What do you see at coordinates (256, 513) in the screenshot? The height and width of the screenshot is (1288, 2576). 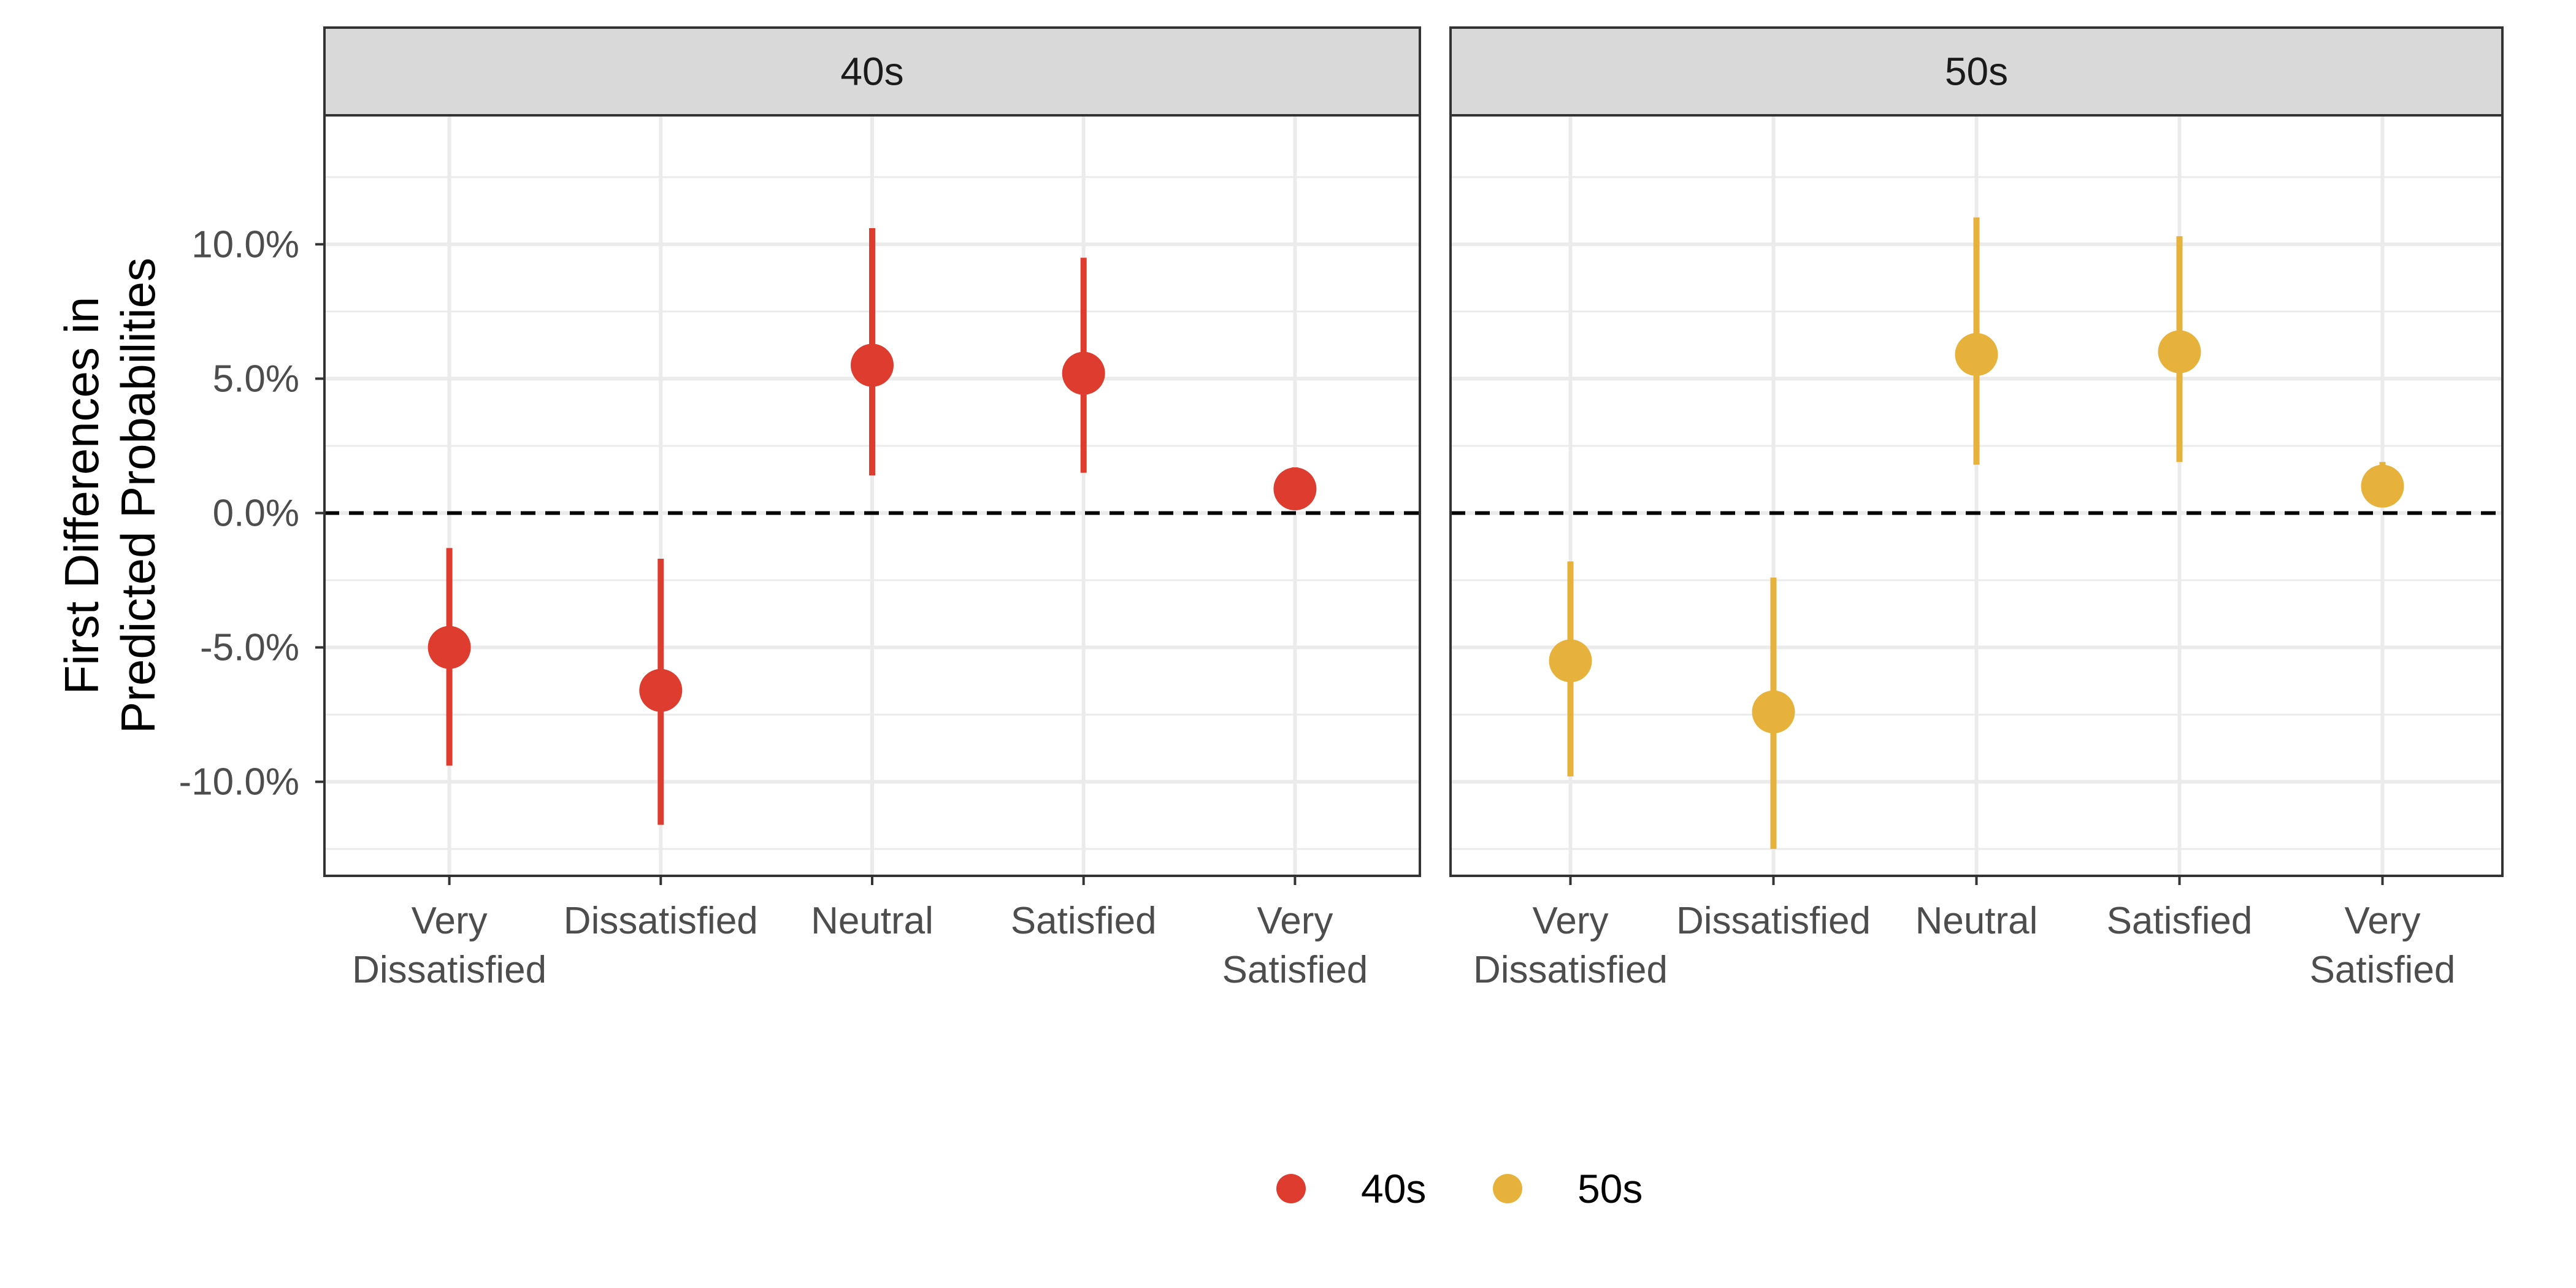 I see `y-tick-label: 0.0%` at bounding box center [256, 513].